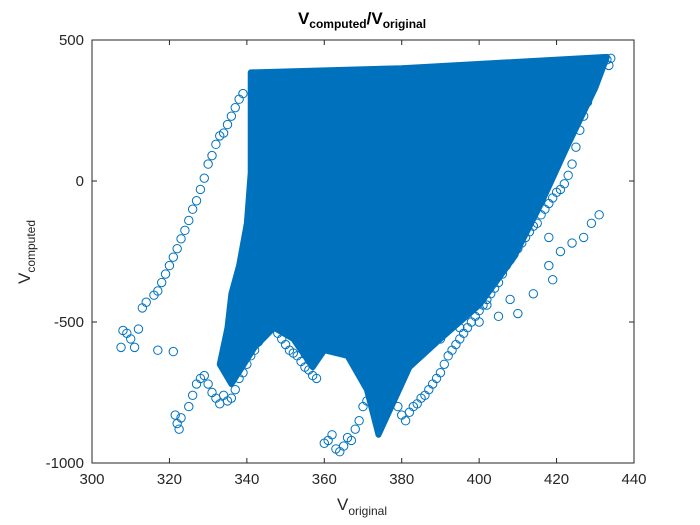 The width and height of the screenshot is (700, 525). What do you see at coordinates (401, 479) in the screenshot?
I see `x-tick-label: 380` at bounding box center [401, 479].